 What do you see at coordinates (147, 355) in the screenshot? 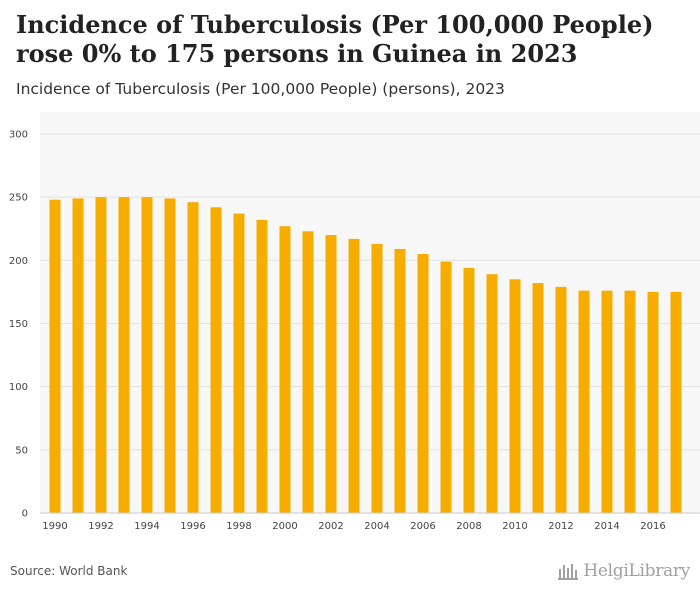
I see `bar-1994` at bounding box center [147, 355].